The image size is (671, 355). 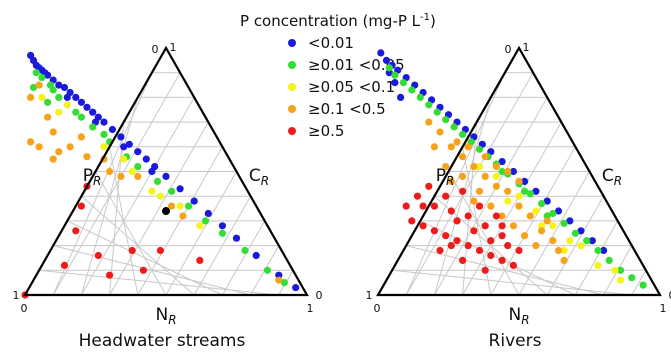 What do you see at coordinates (331, 43) in the screenshot?
I see `legend-label: <0.01` at bounding box center [331, 43].